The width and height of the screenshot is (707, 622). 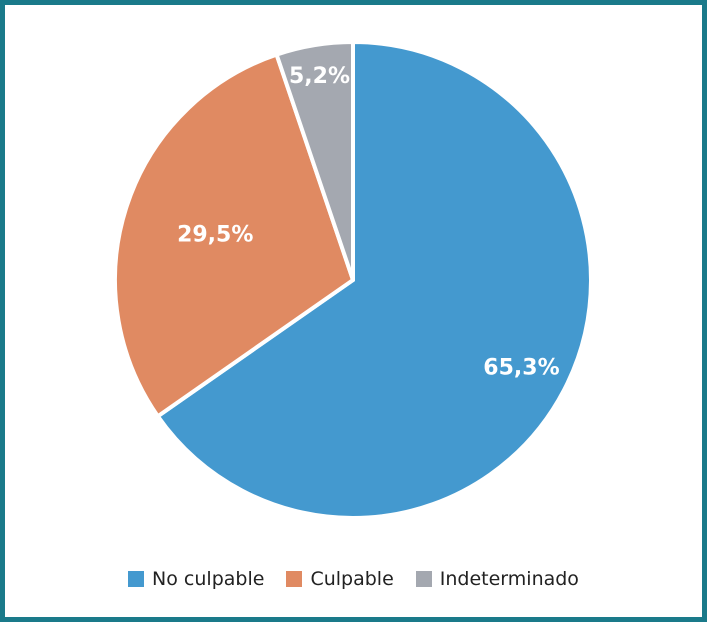 I want to click on legend-item-culpable: Culpable, so click(x=340, y=579).